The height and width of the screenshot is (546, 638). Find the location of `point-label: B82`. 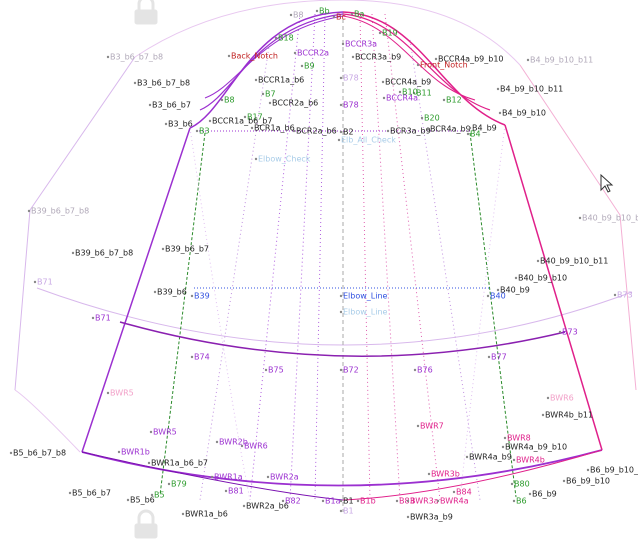

point-label: B82 is located at coordinates (293, 501).